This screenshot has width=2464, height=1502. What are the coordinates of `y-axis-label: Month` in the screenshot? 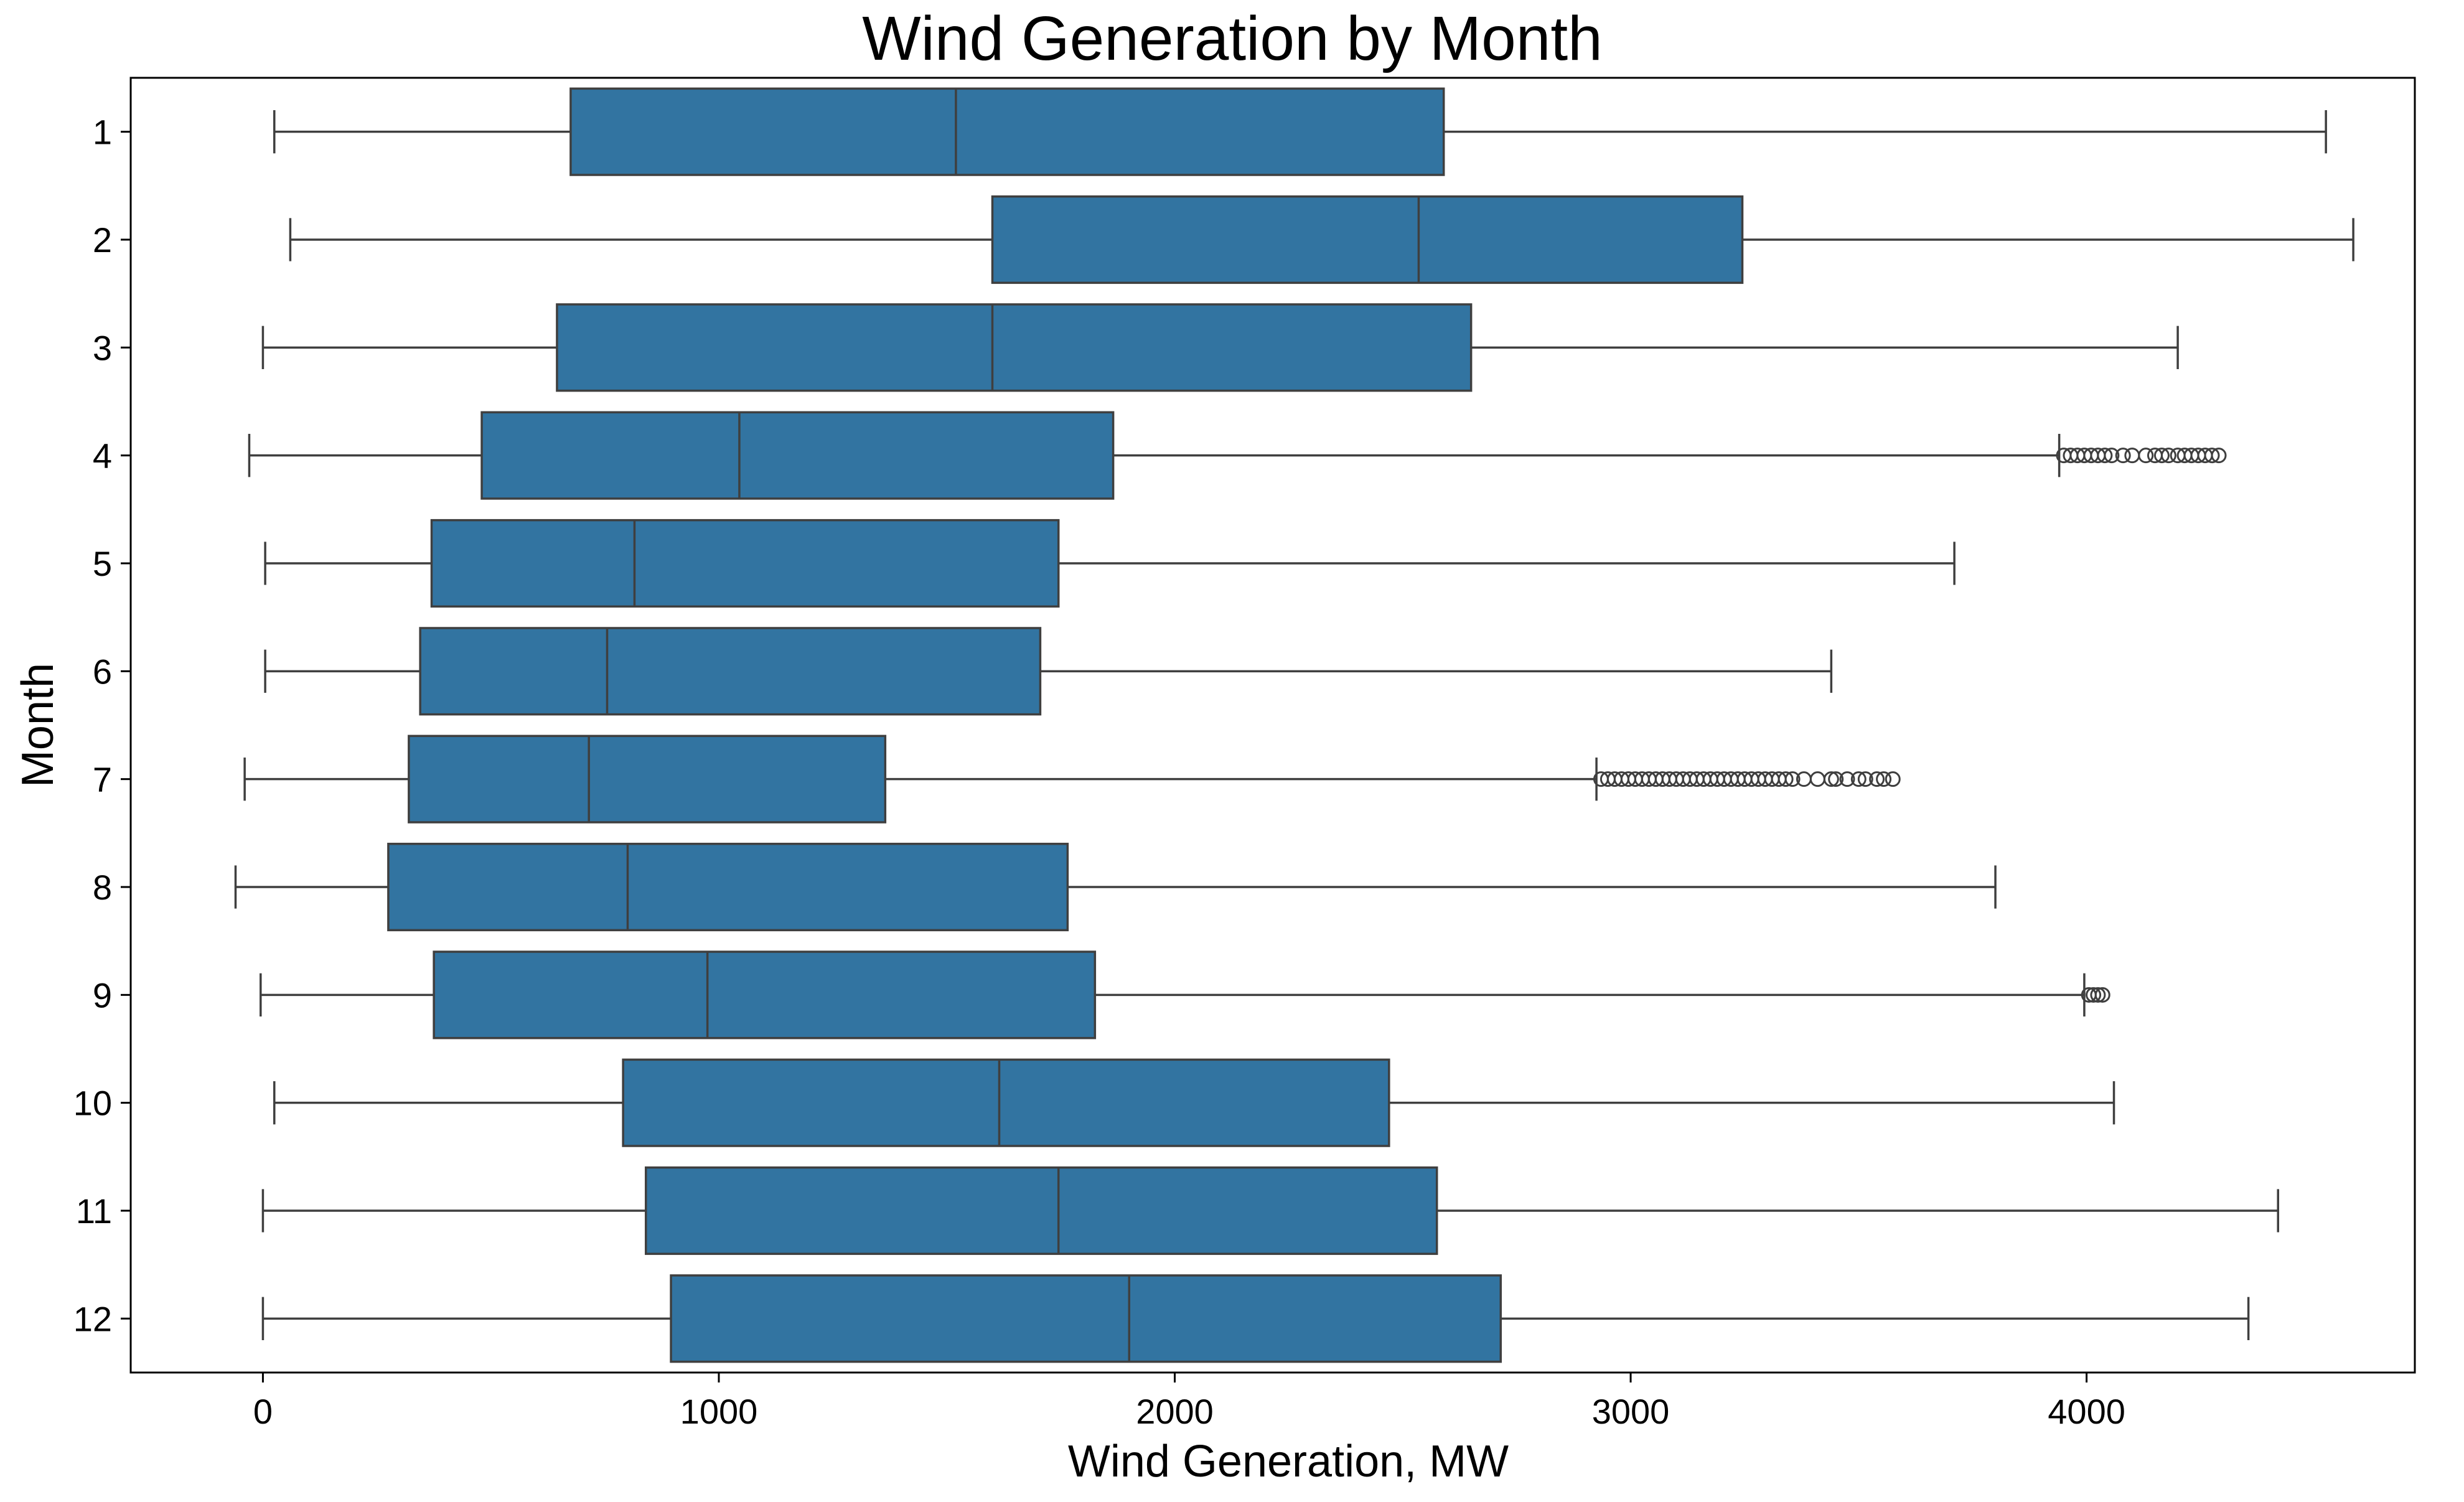 It's located at (38, 725).